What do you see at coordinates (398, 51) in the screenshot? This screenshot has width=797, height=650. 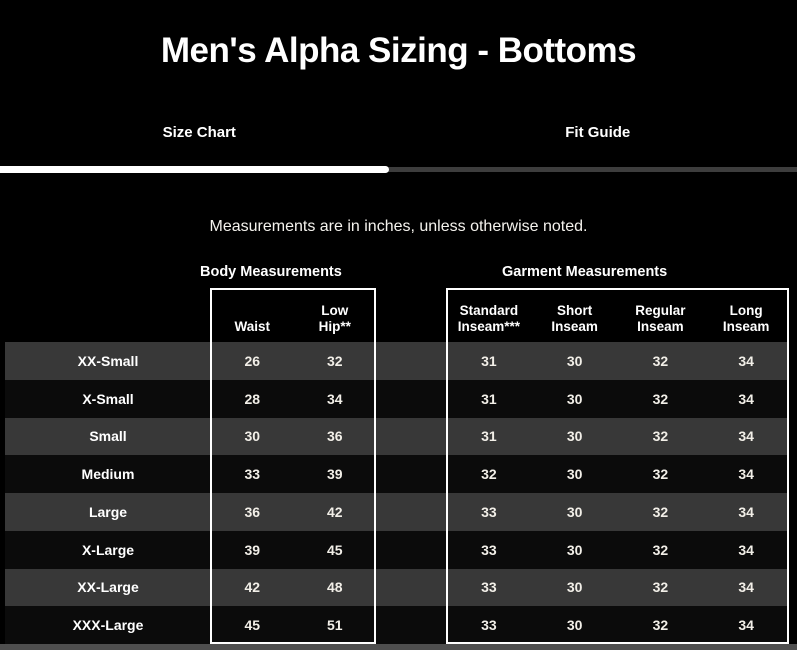 I see `page-title: Men's Alpha Sizing - Bottoms` at bounding box center [398, 51].